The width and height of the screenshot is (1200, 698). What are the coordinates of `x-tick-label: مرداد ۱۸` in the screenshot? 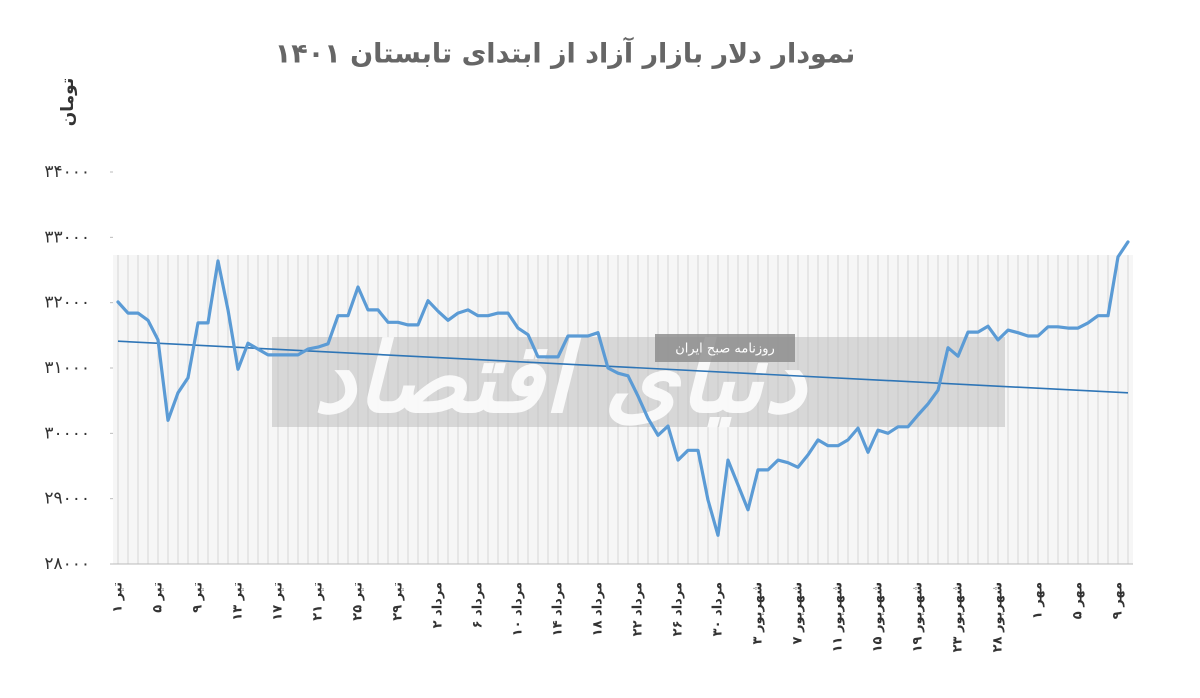 It's located at (598, 609).